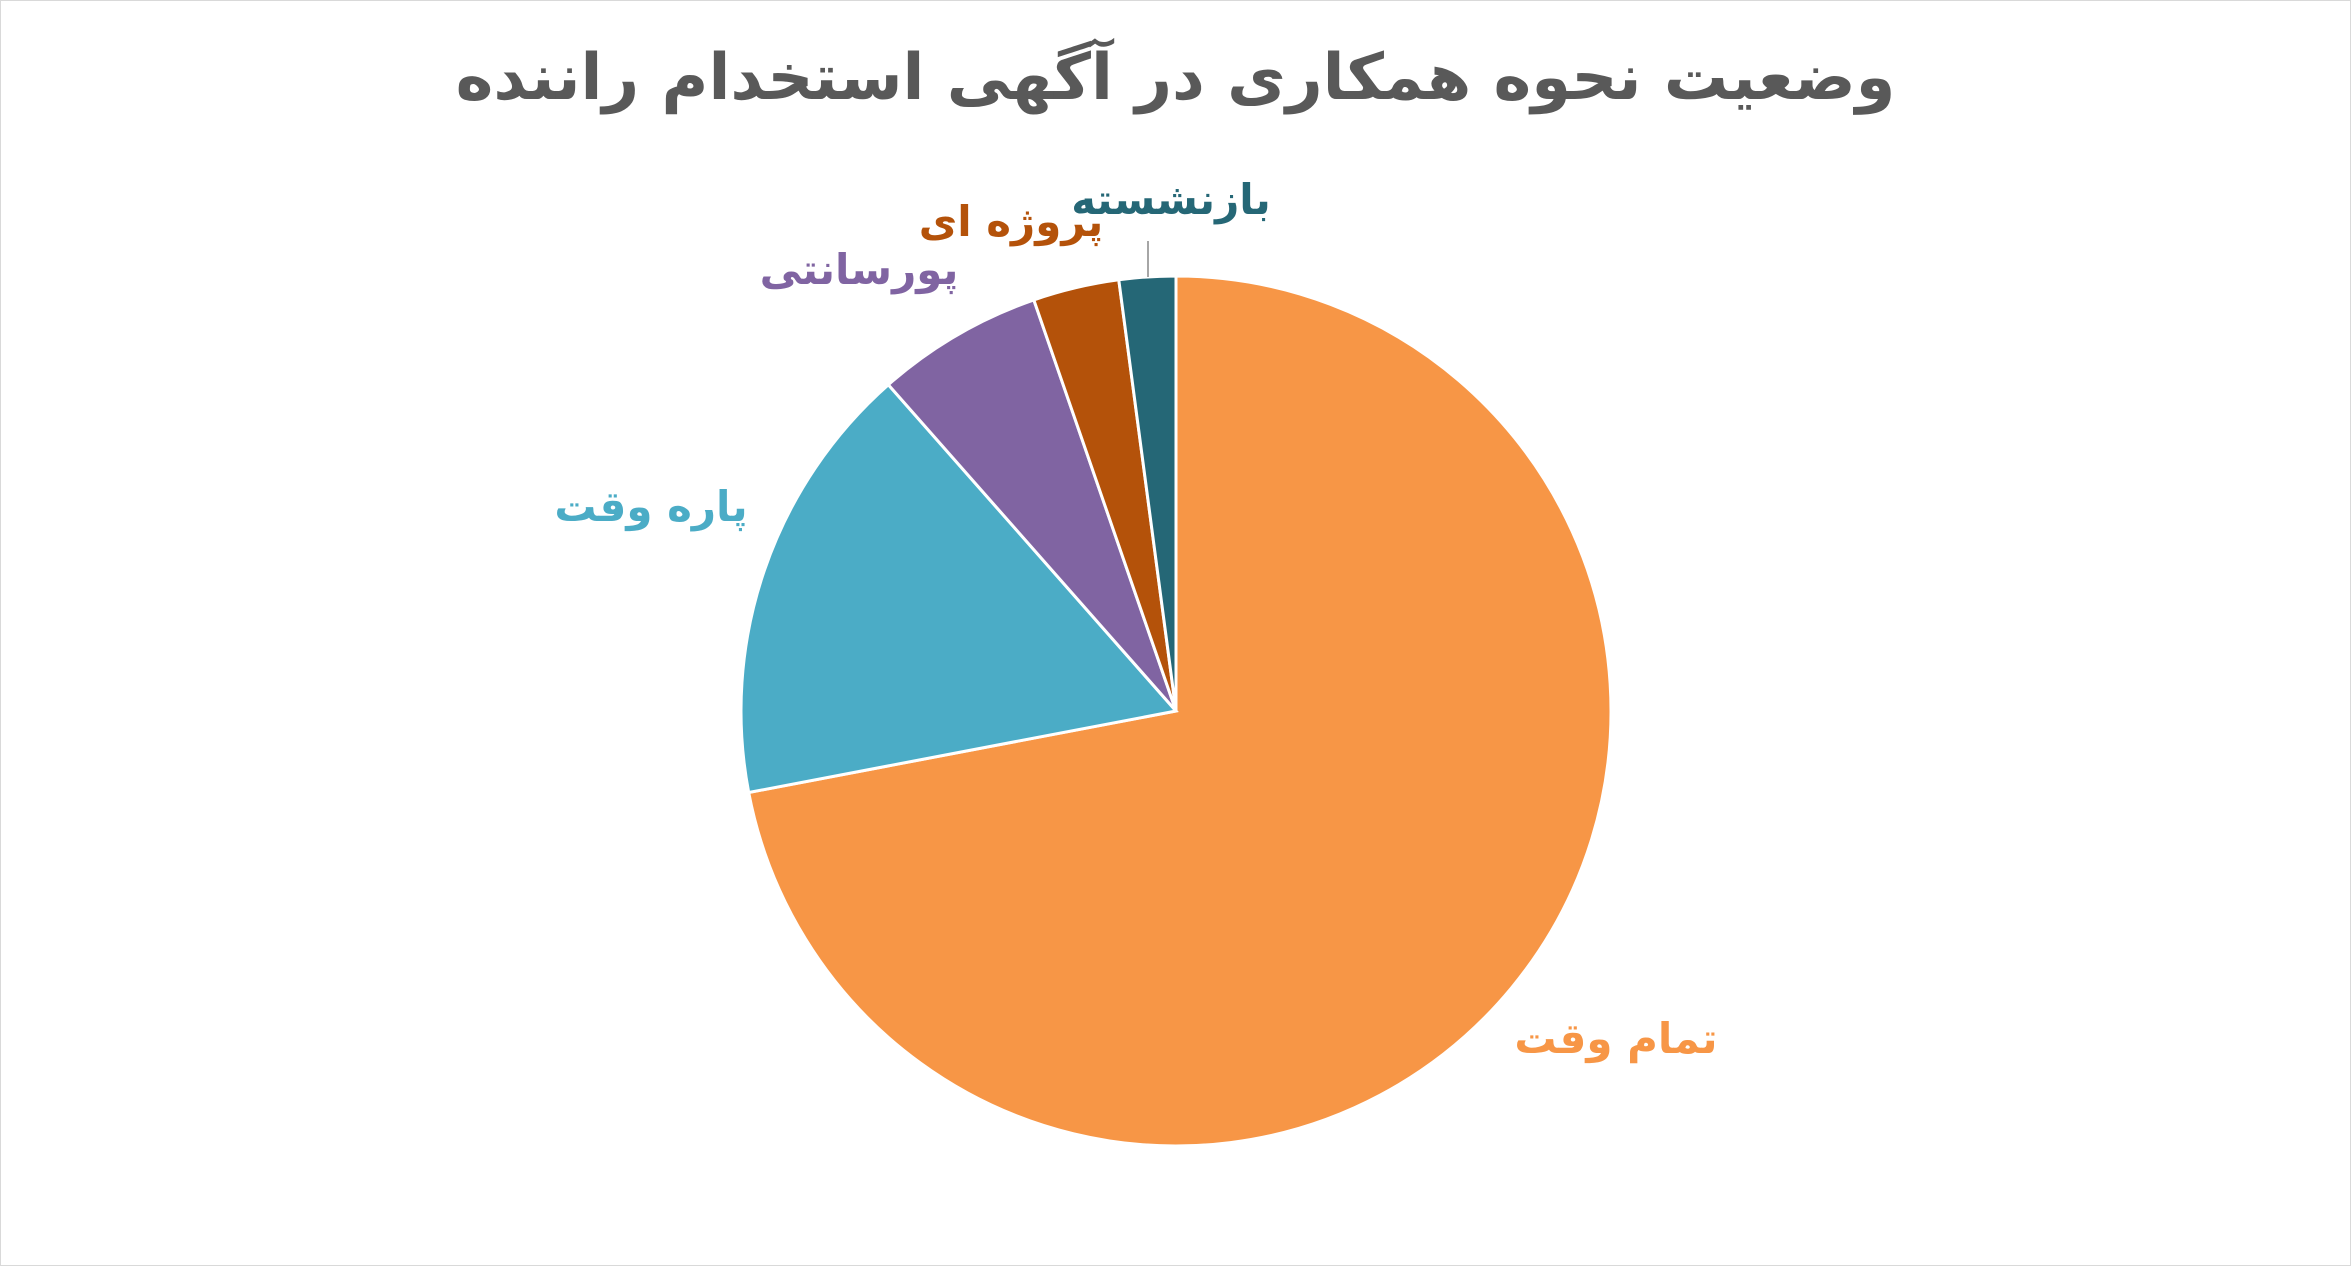 This screenshot has width=2351, height=1266. What do you see at coordinates (650, 507) in the screenshot?
I see `slice-label: پاره وقت` at bounding box center [650, 507].